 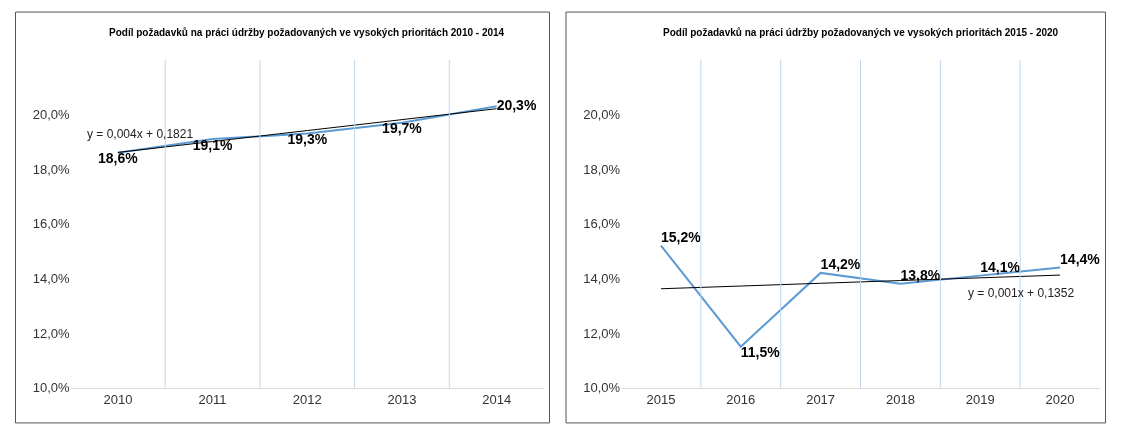 What do you see at coordinates (760, 352) in the screenshot?
I see `data-label: 11,5%` at bounding box center [760, 352].